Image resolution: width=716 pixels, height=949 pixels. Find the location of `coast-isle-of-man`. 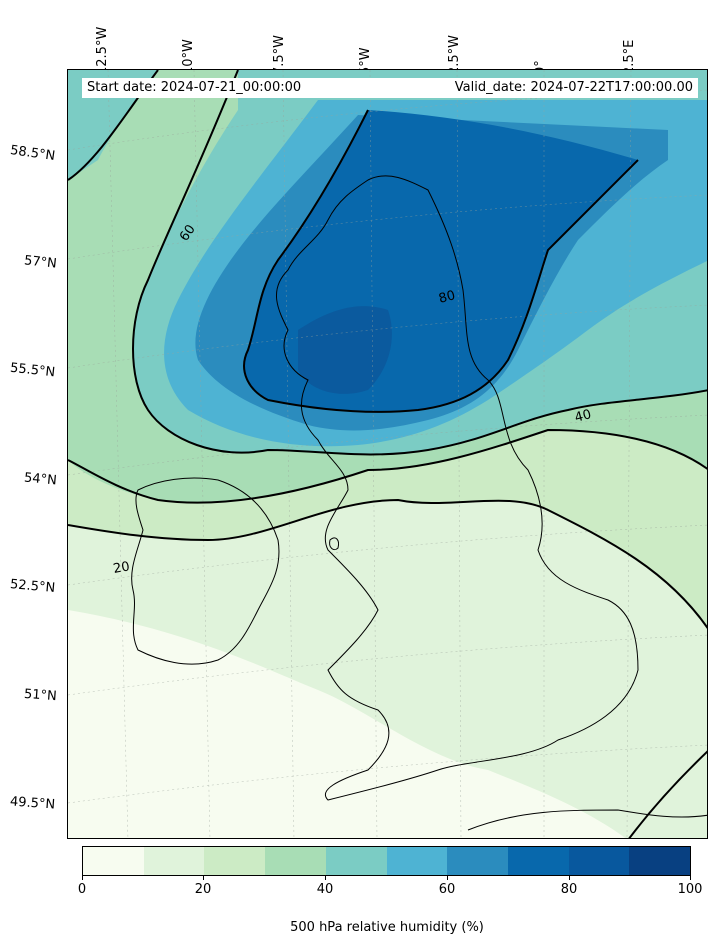

coast-isle-of-man is located at coordinates (334, 544).